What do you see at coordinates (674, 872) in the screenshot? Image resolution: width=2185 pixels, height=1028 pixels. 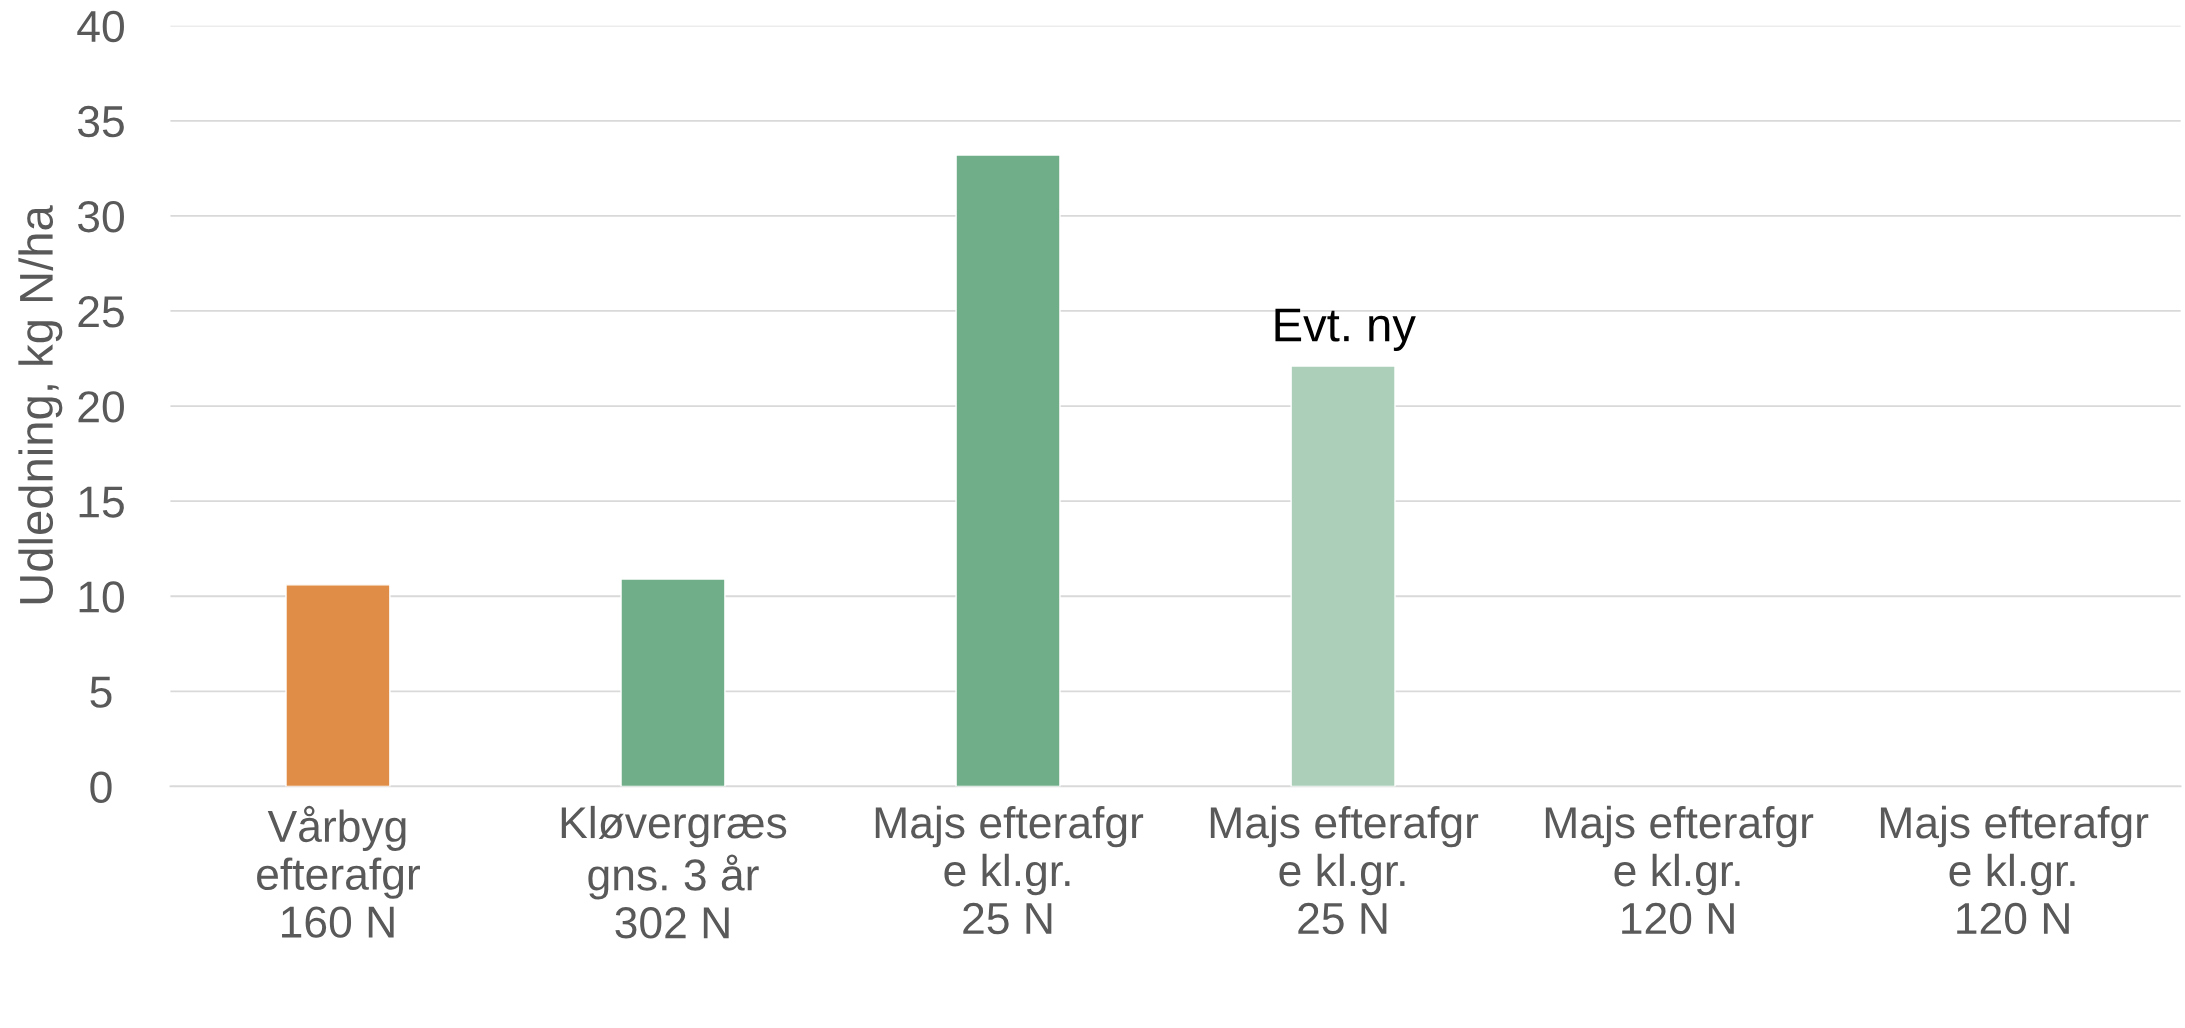 I see `x-tick-label: Kløvergræs gns. 3 år 302 N` at bounding box center [674, 872].